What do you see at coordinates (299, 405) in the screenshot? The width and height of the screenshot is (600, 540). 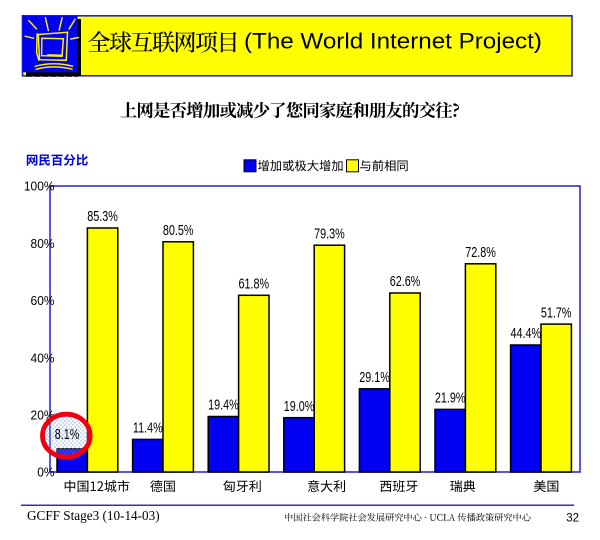 I see `svg-text: 19.0%` at bounding box center [299, 405].